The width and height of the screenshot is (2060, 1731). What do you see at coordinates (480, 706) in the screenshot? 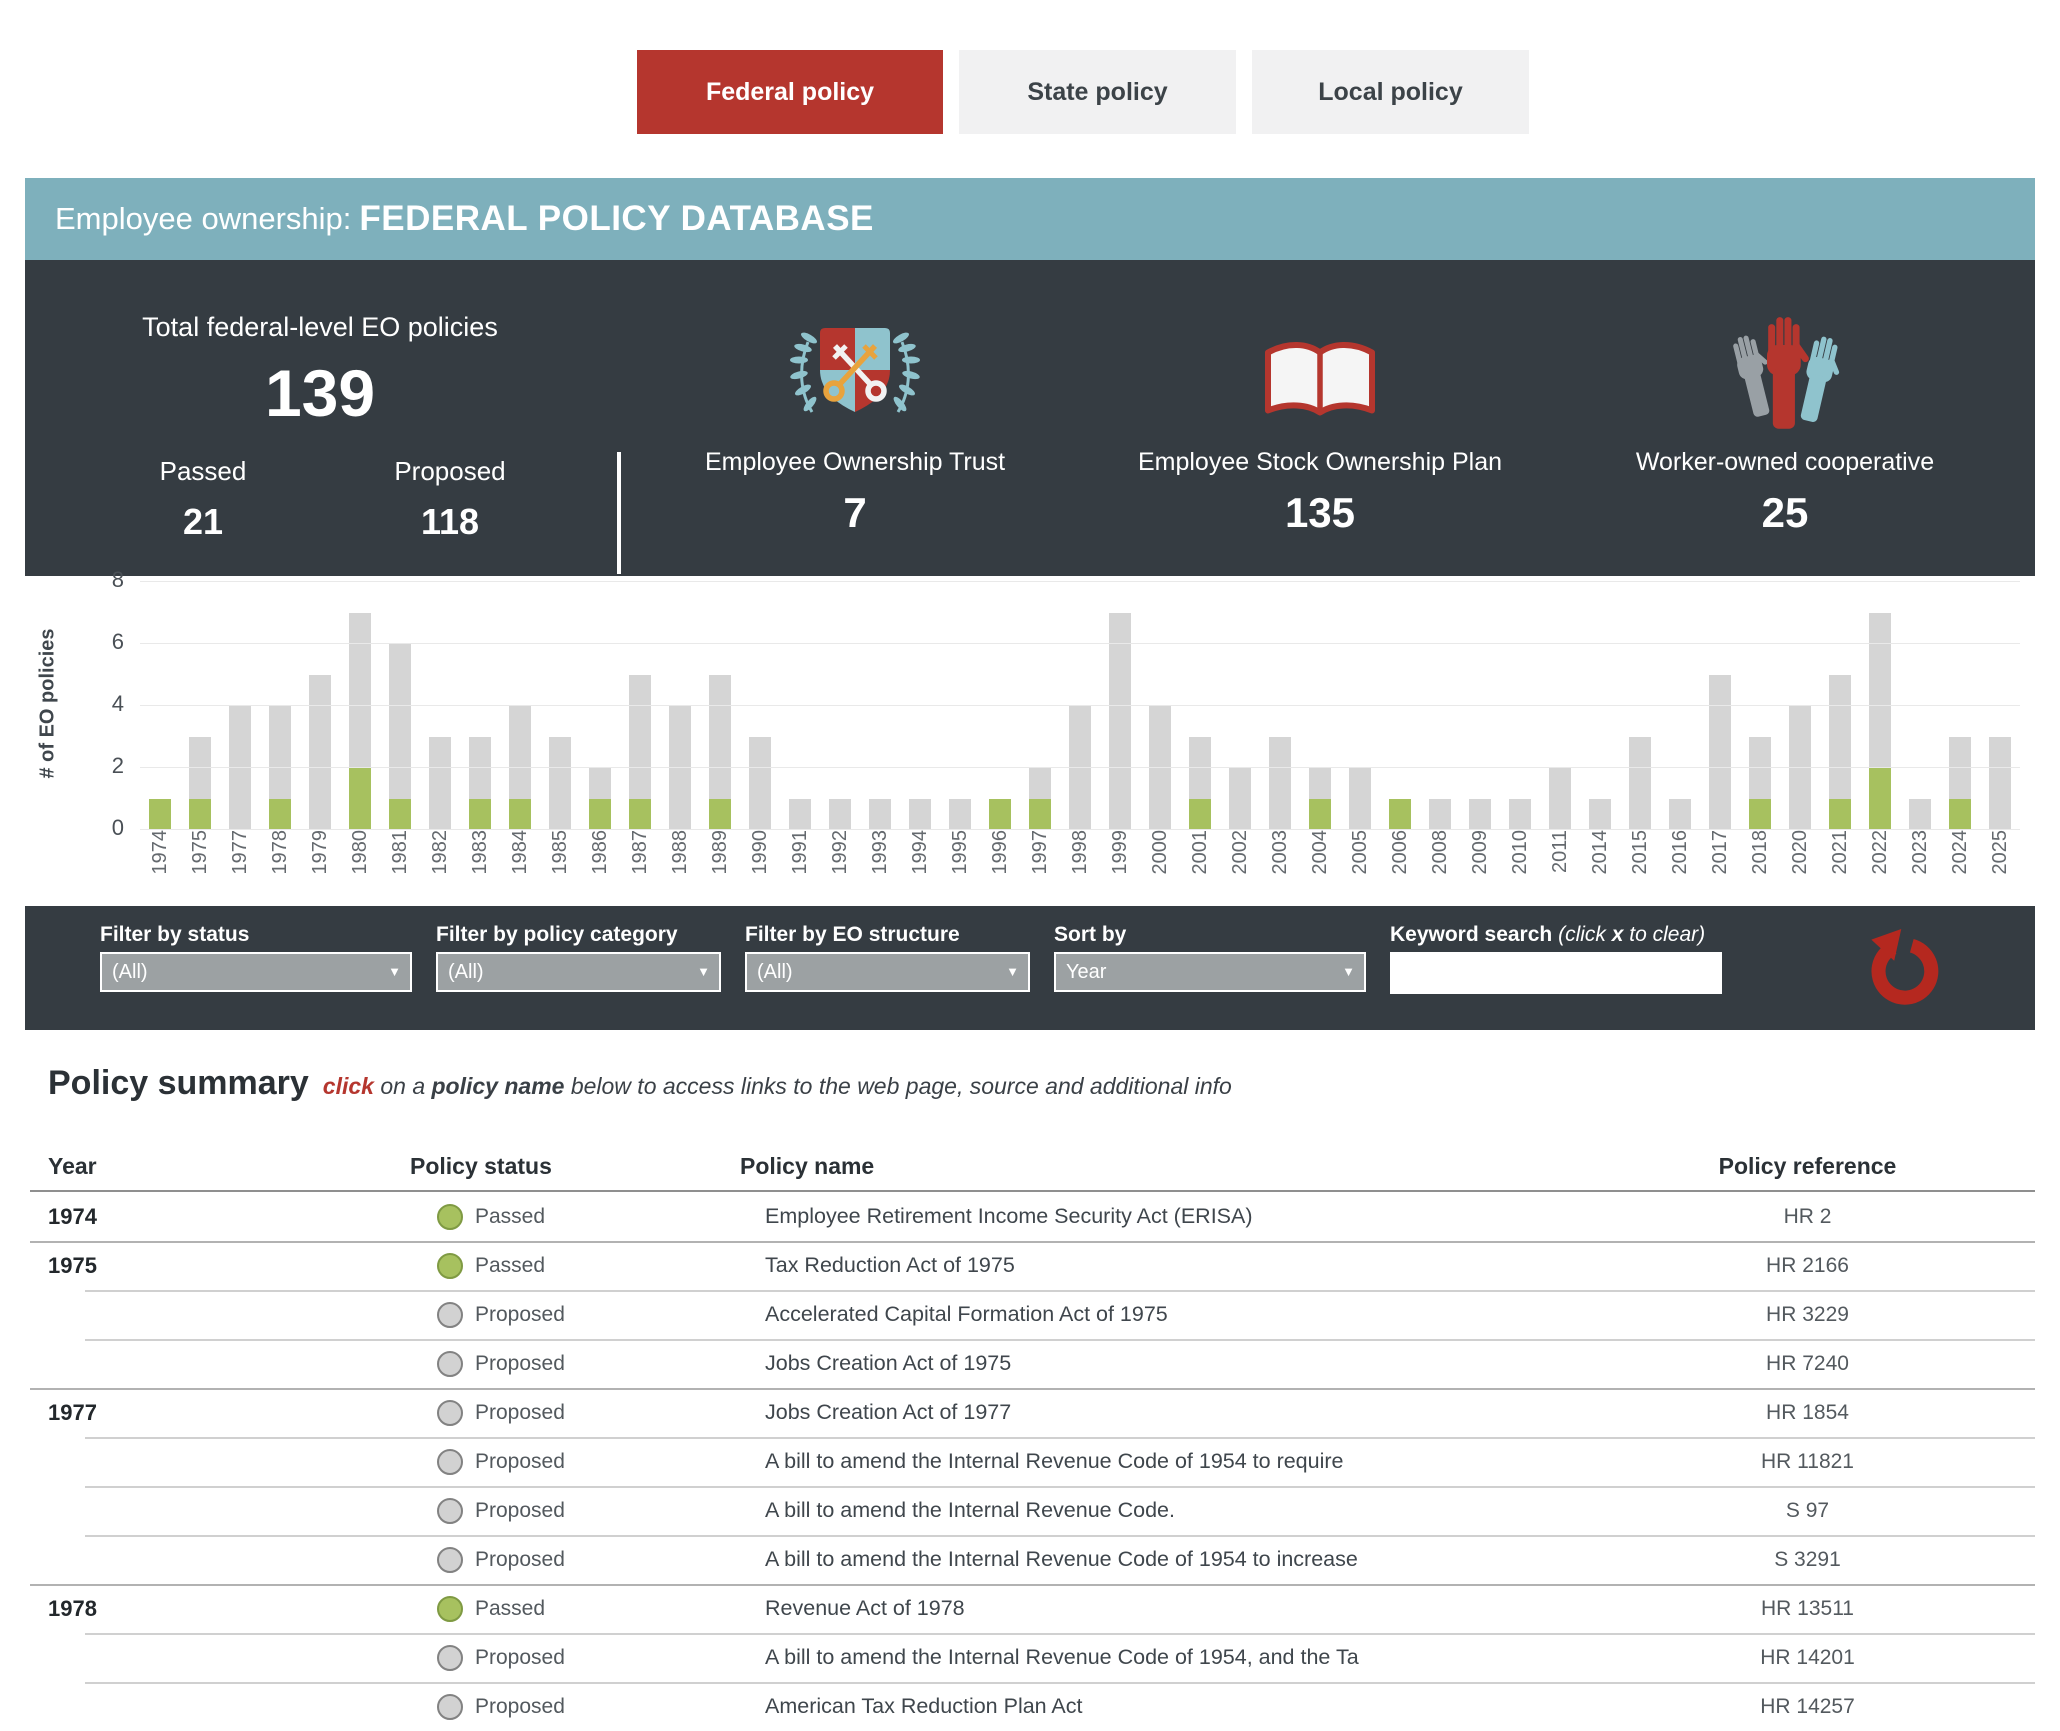
I see `bar-1983` at bounding box center [480, 706].